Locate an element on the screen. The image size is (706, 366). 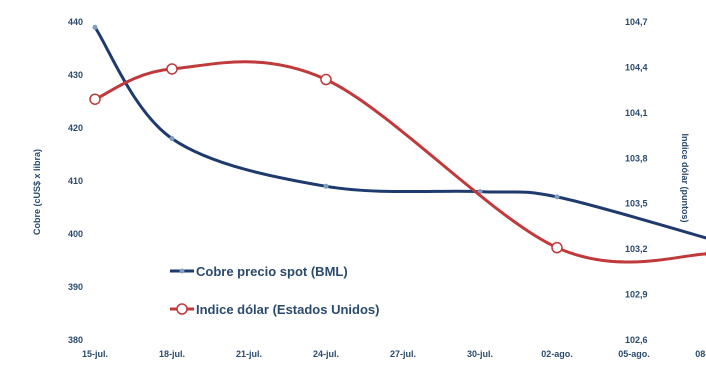
legend-item-copper: Cobre precio spot (BML) is located at coordinates (259, 271).